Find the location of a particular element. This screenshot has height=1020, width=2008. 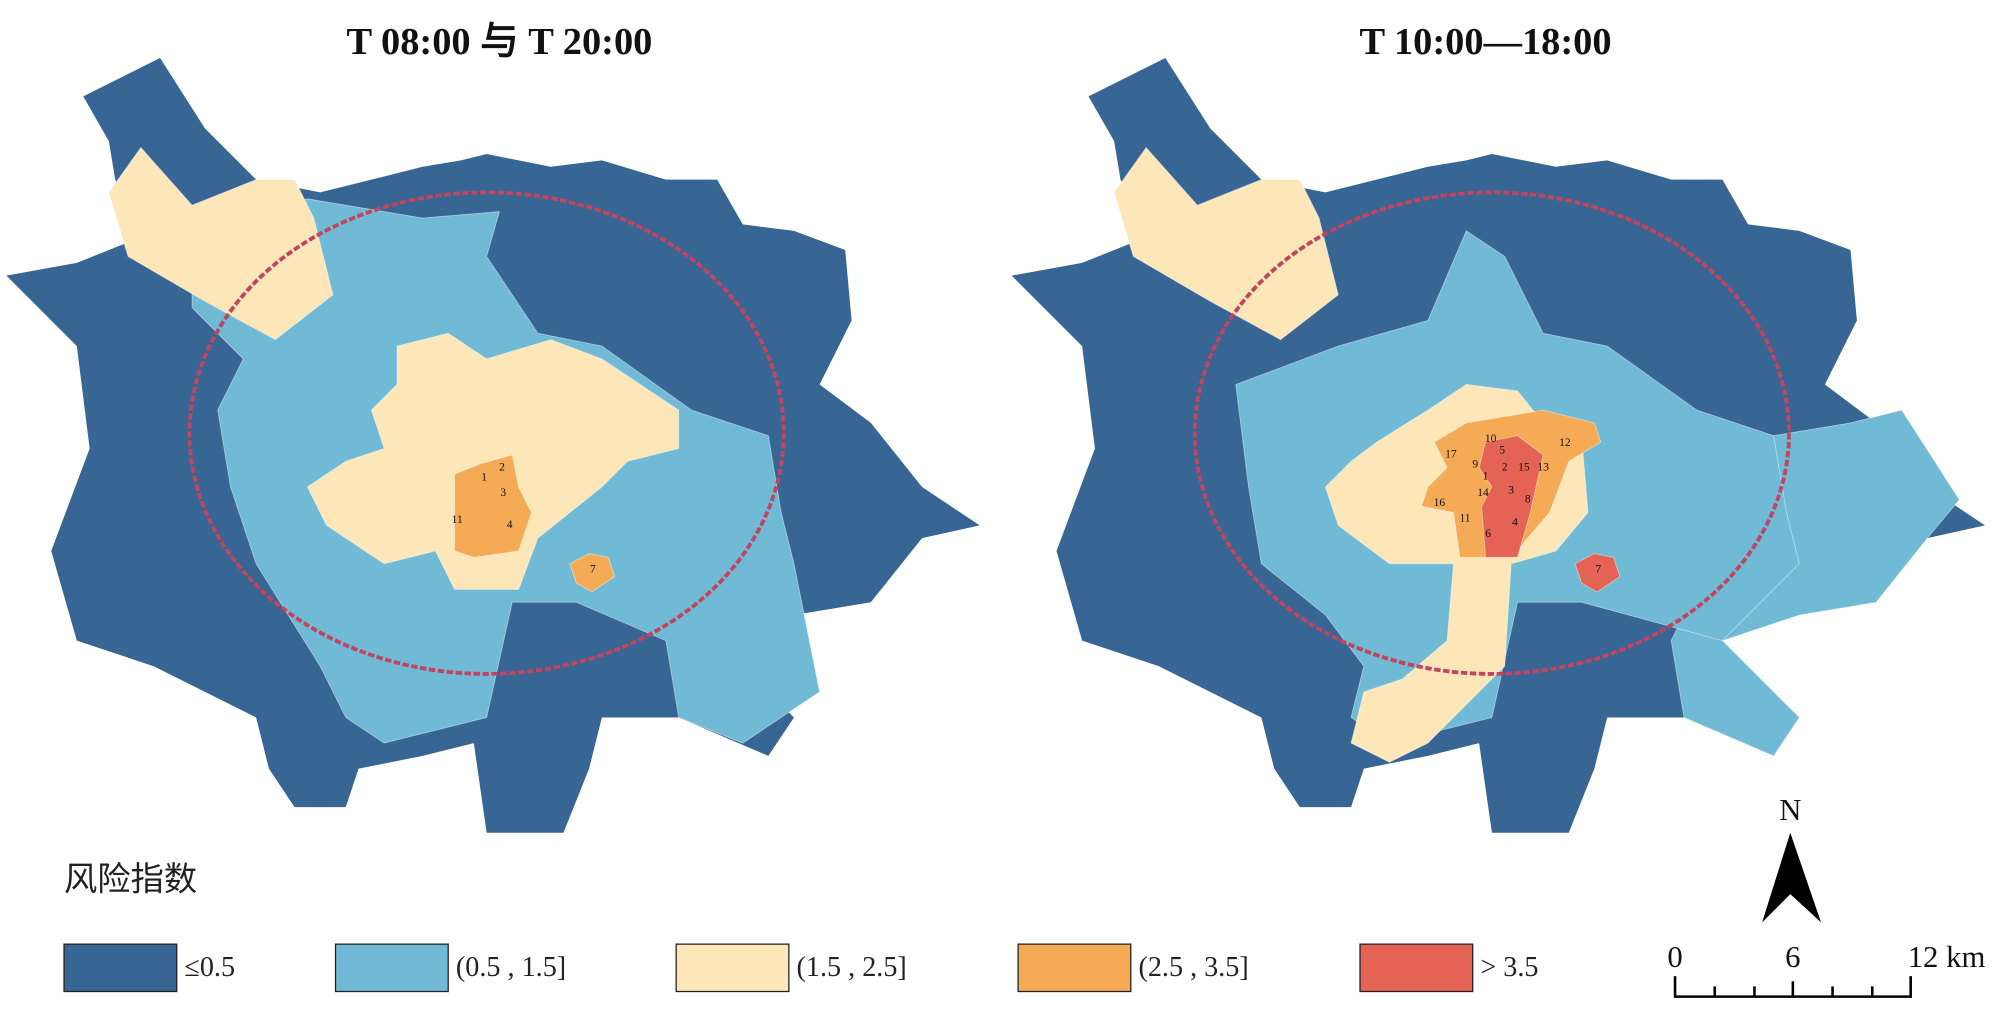

legend-title: 风险指数 is located at coordinates (130, 878).